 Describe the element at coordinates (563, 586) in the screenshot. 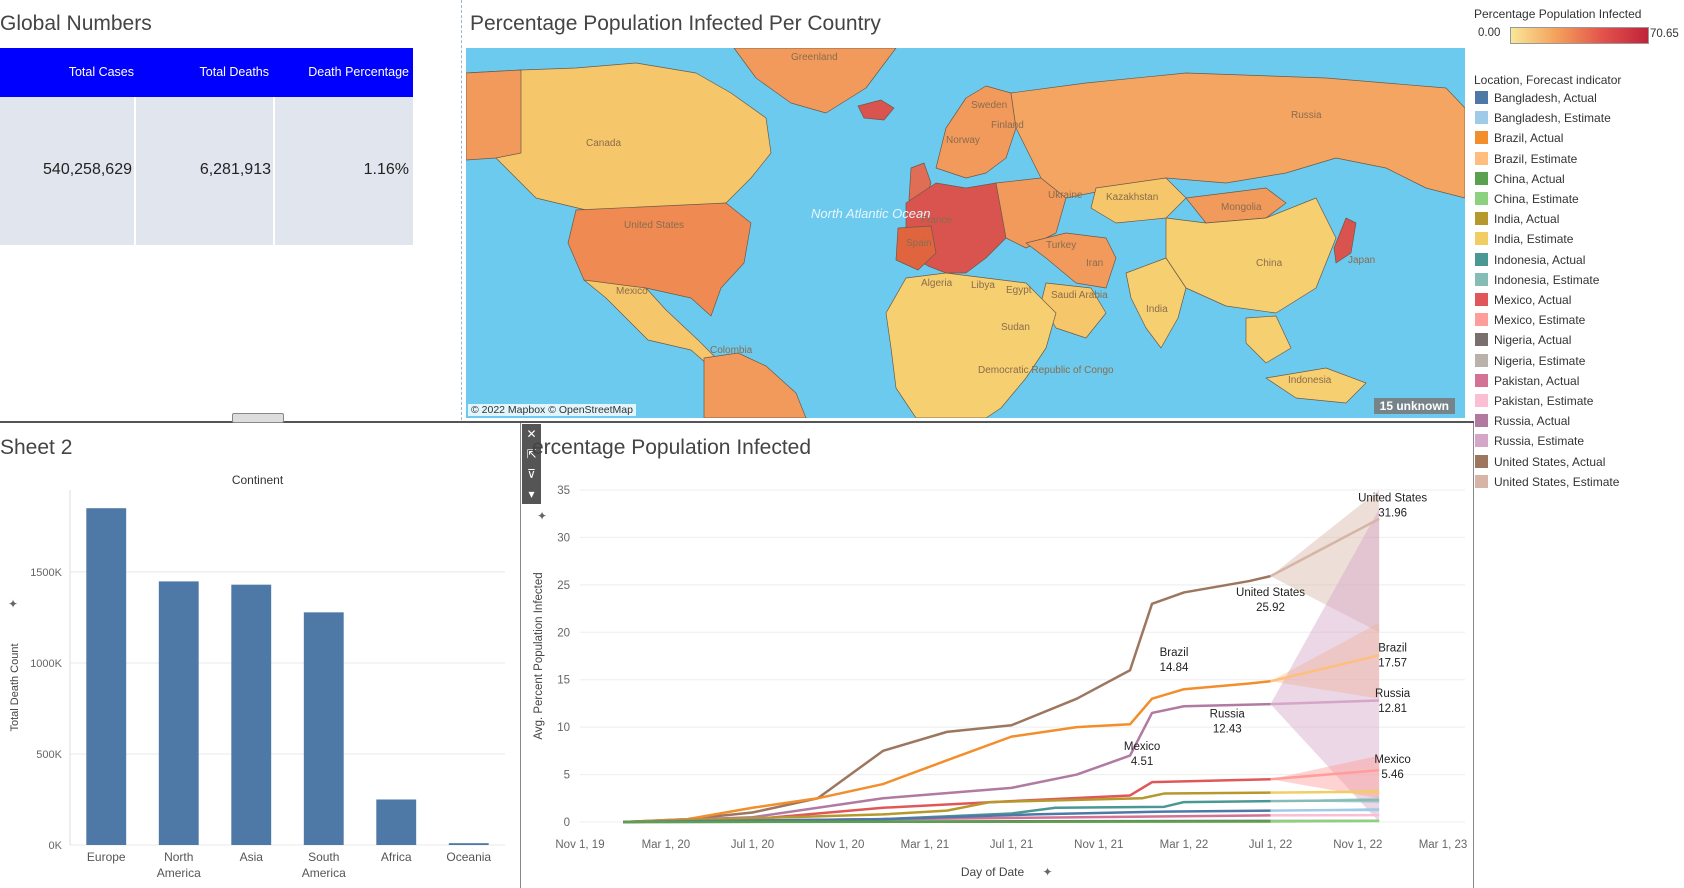

I see `y-tick-label: 25` at that location.